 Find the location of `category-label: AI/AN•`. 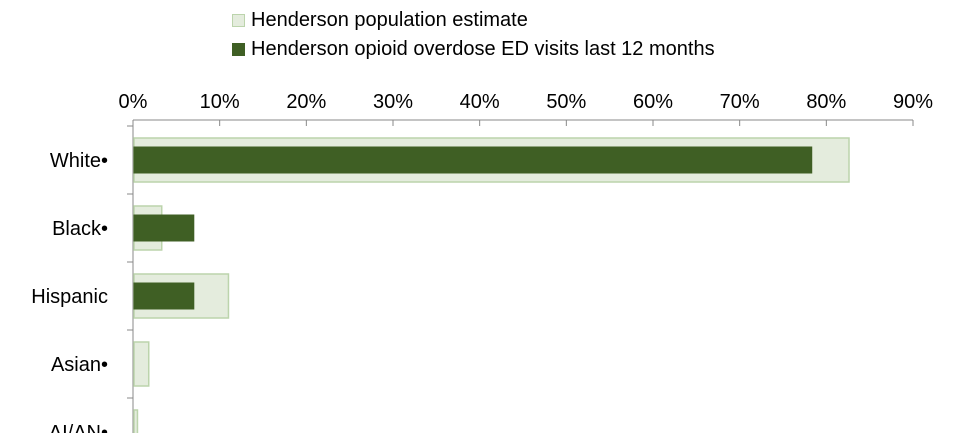

category-label: AI/AN• is located at coordinates (78, 427).